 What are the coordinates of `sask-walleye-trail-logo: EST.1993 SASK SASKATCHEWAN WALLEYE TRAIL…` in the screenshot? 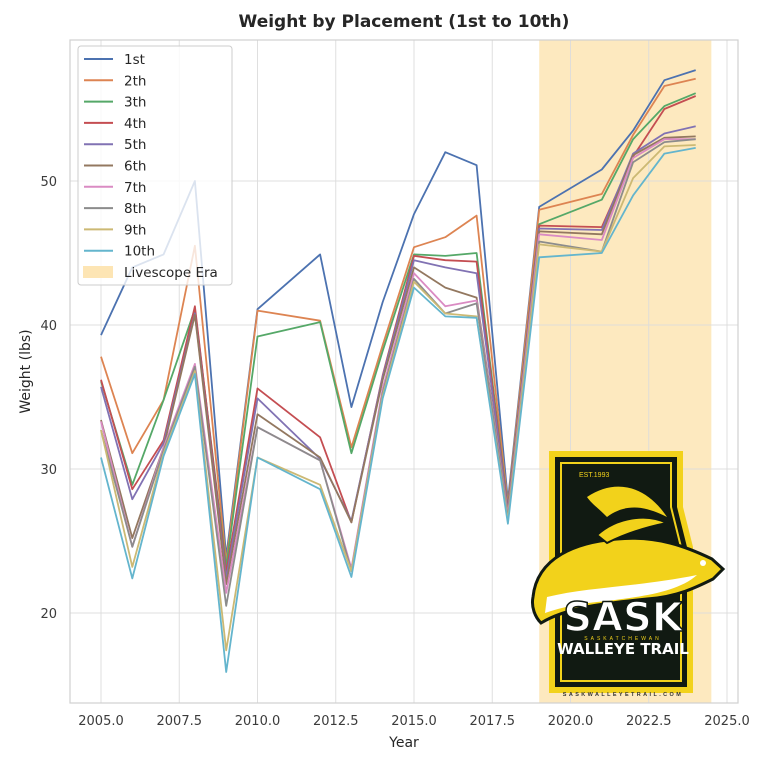 It's located at (628, 574).